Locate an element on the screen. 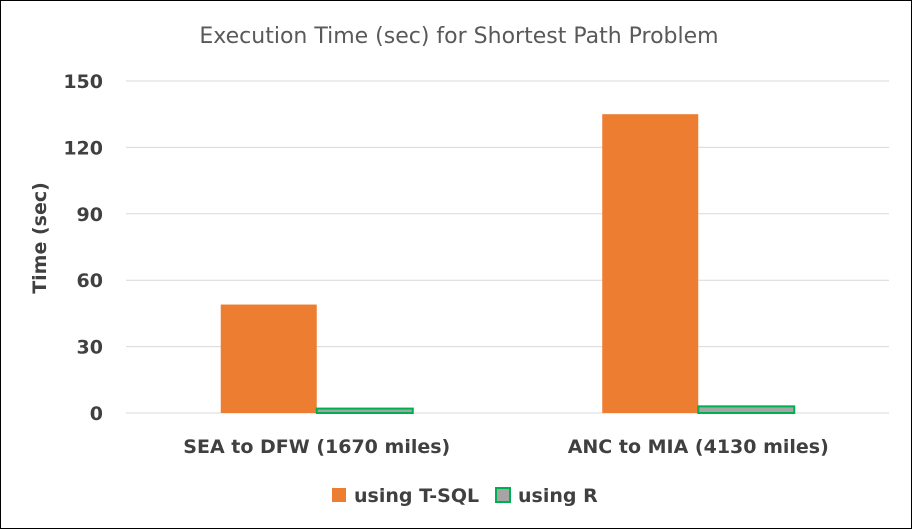  y-tick-label: 150 is located at coordinates (83, 82).